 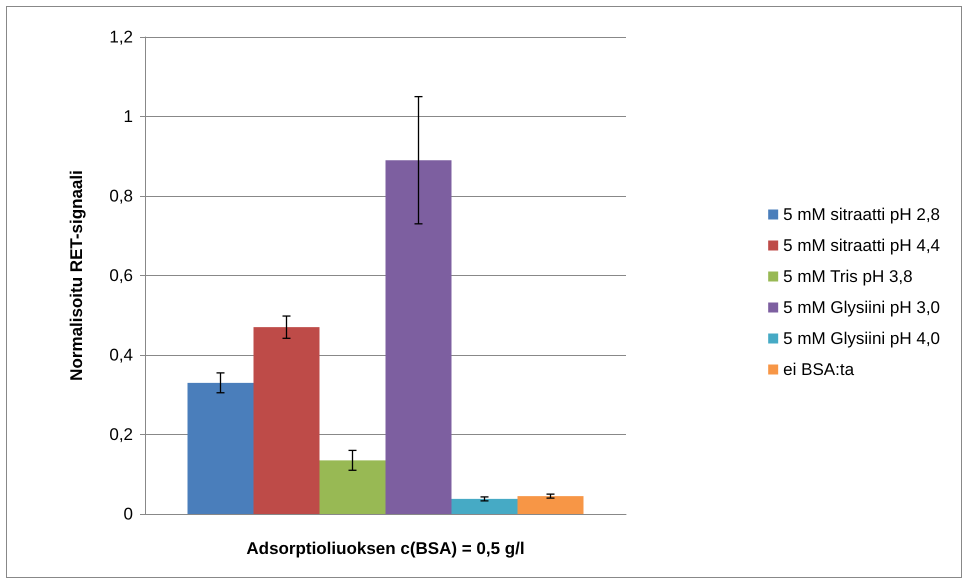 What do you see at coordinates (76, 275) in the screenshot?
I see `y-axis-title: Normalisoitu RET-signaali` at bounding box center [76, 275].